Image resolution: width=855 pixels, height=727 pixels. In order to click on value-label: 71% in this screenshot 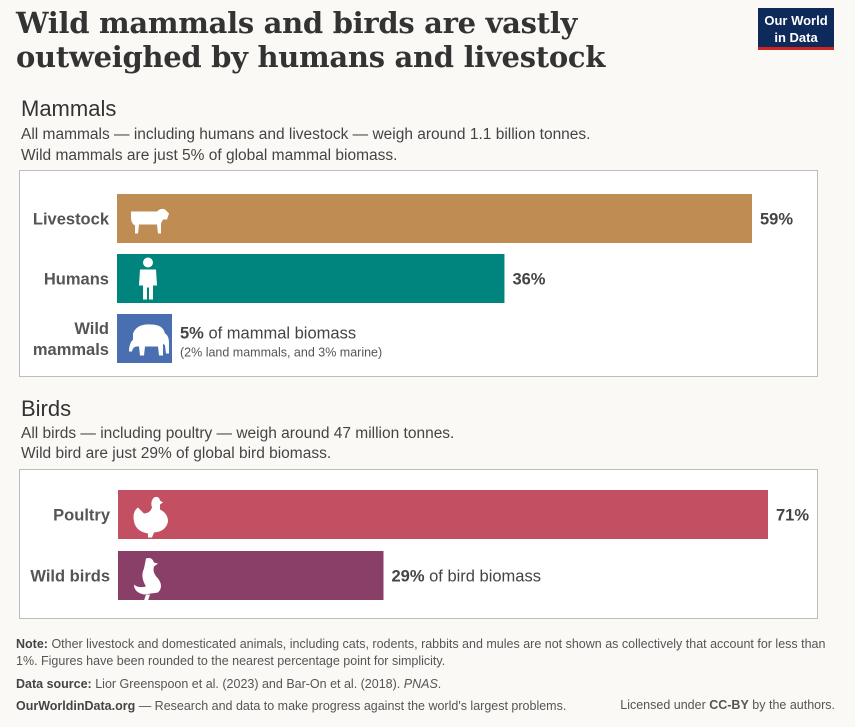, I will do `click(792, 516)`.